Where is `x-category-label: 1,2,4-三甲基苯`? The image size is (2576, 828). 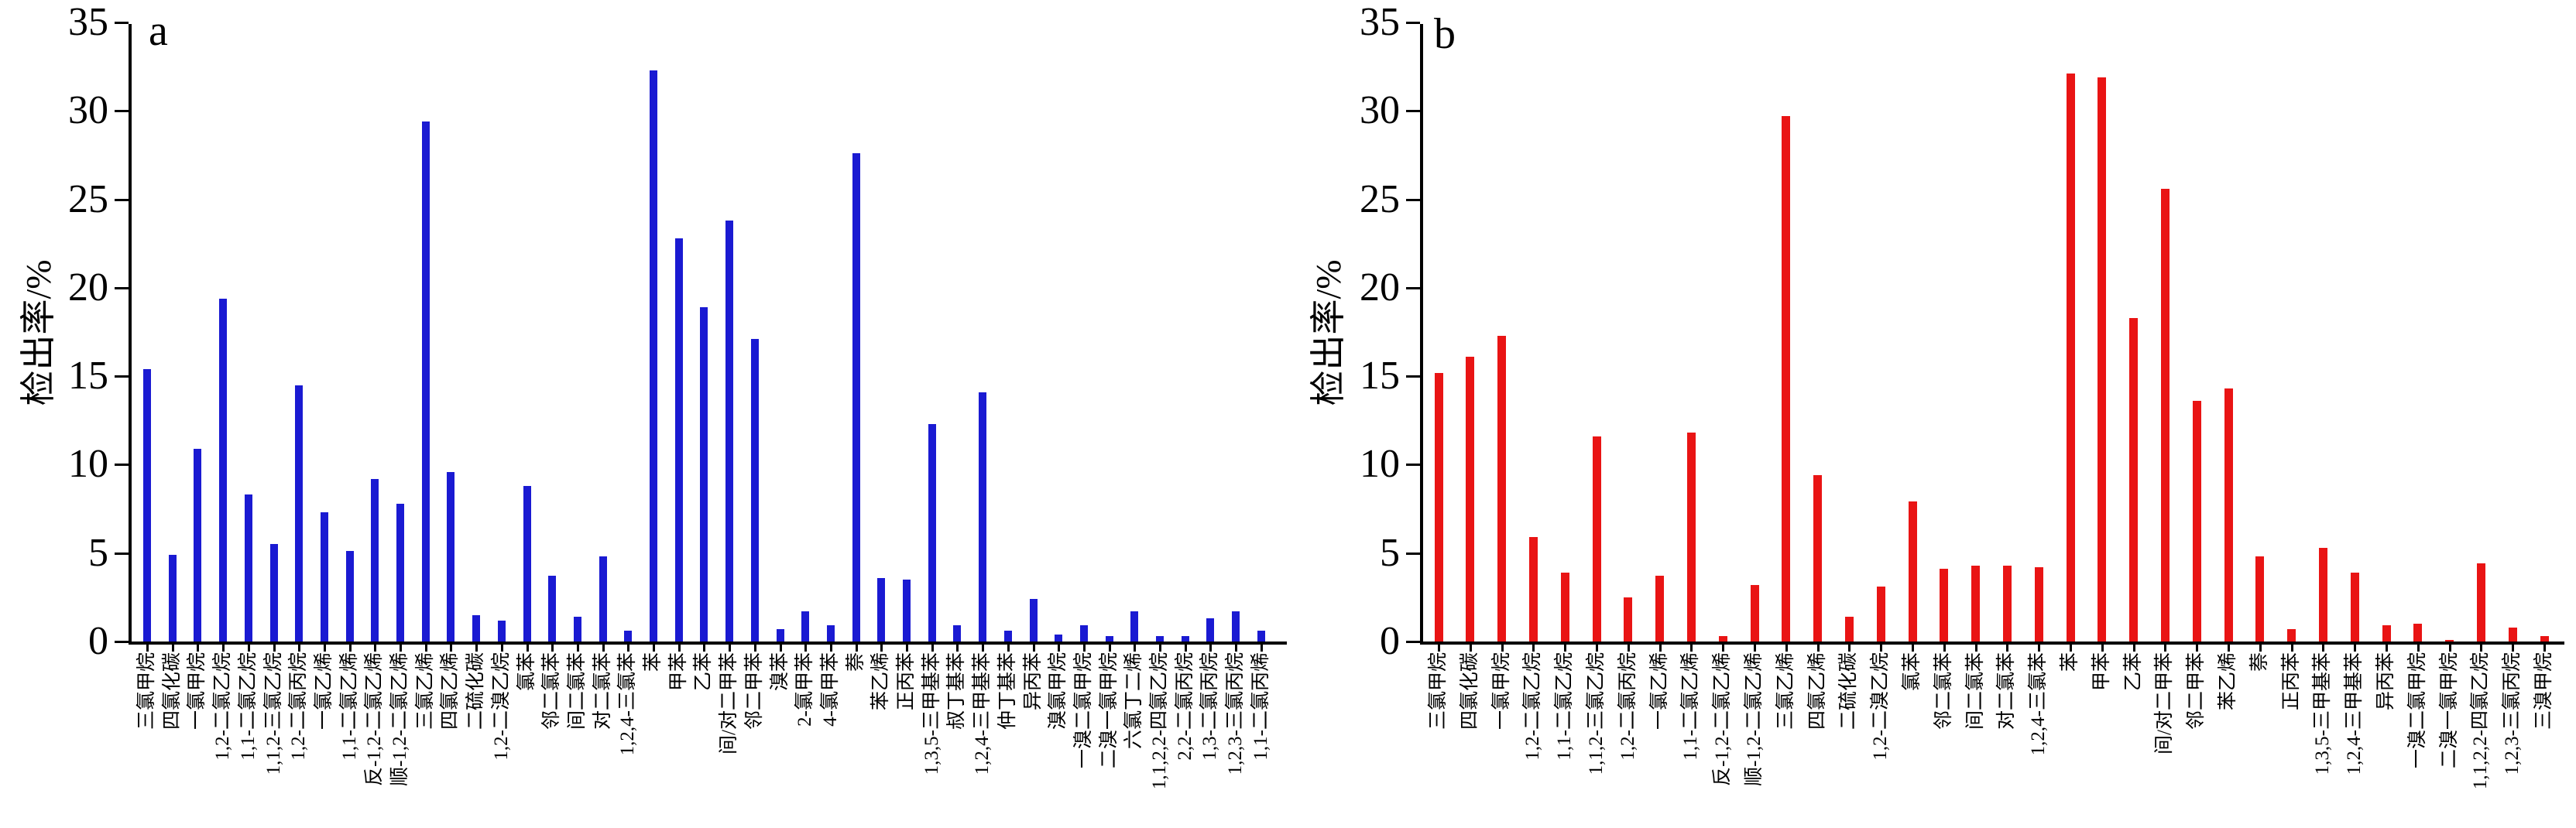
x-category-label: 1,2,4-三甲基苯 is located at coordinates (2354, 713).